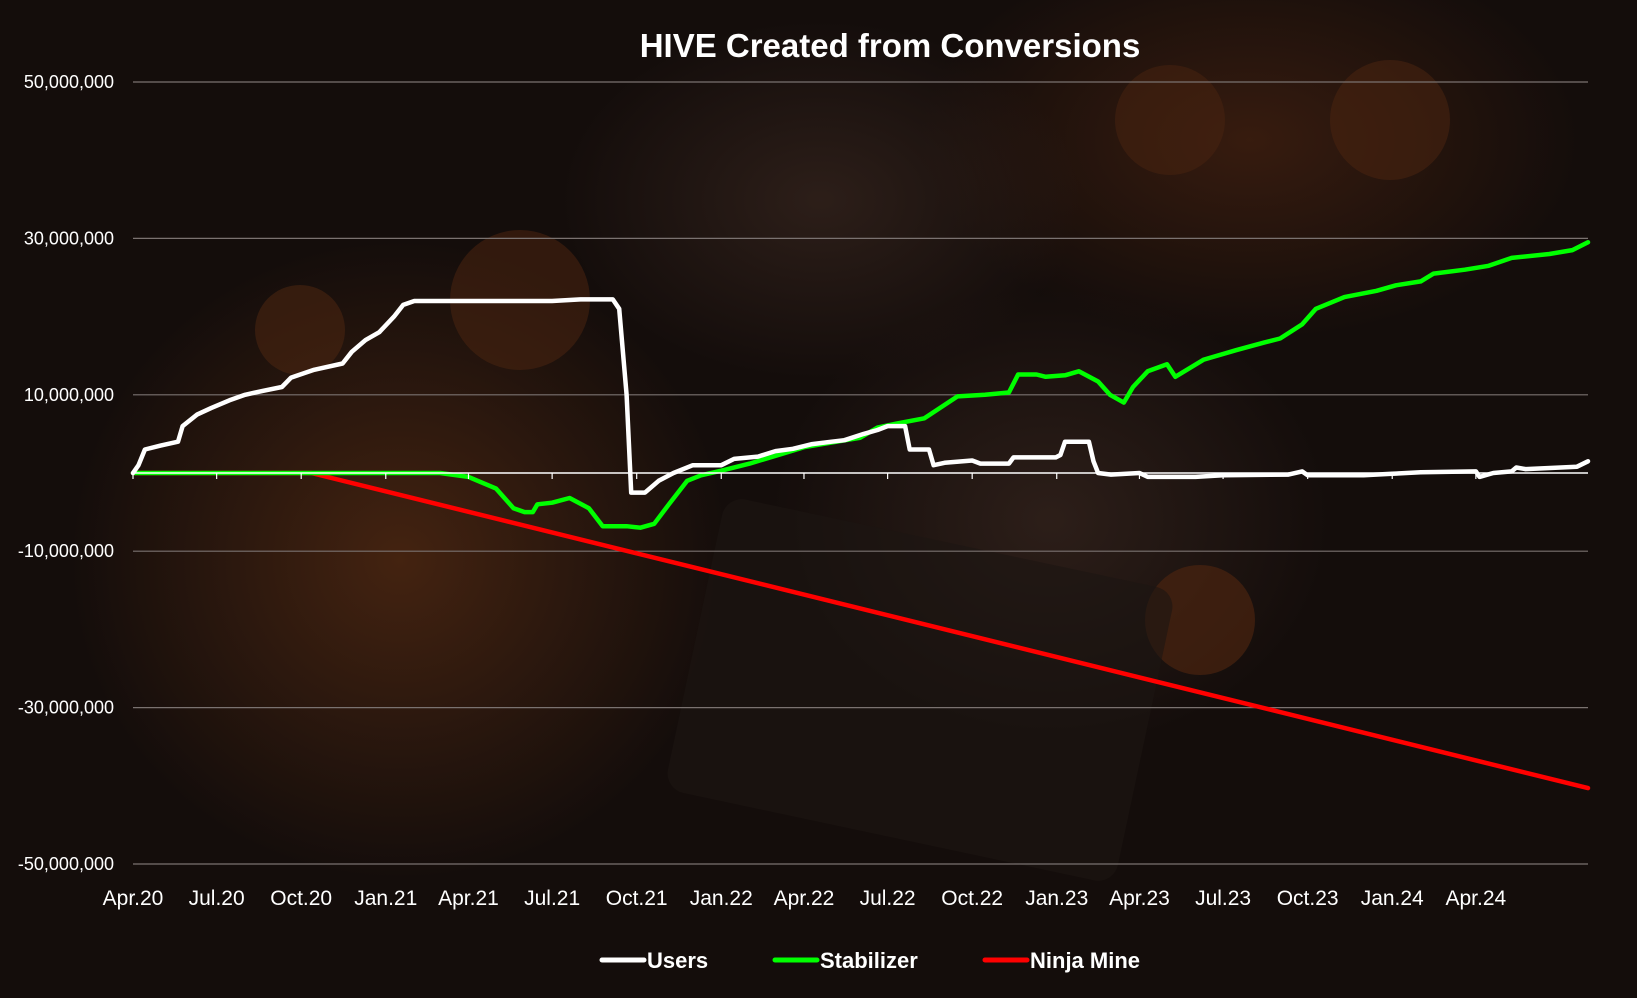 Image resolution: width=1637 pixels, height=998 pixels. What do you see at coordinates (1476, 898) in the screenshot?
I see `x-tick-label: Apr.24` at bounding box center [1476, 898].